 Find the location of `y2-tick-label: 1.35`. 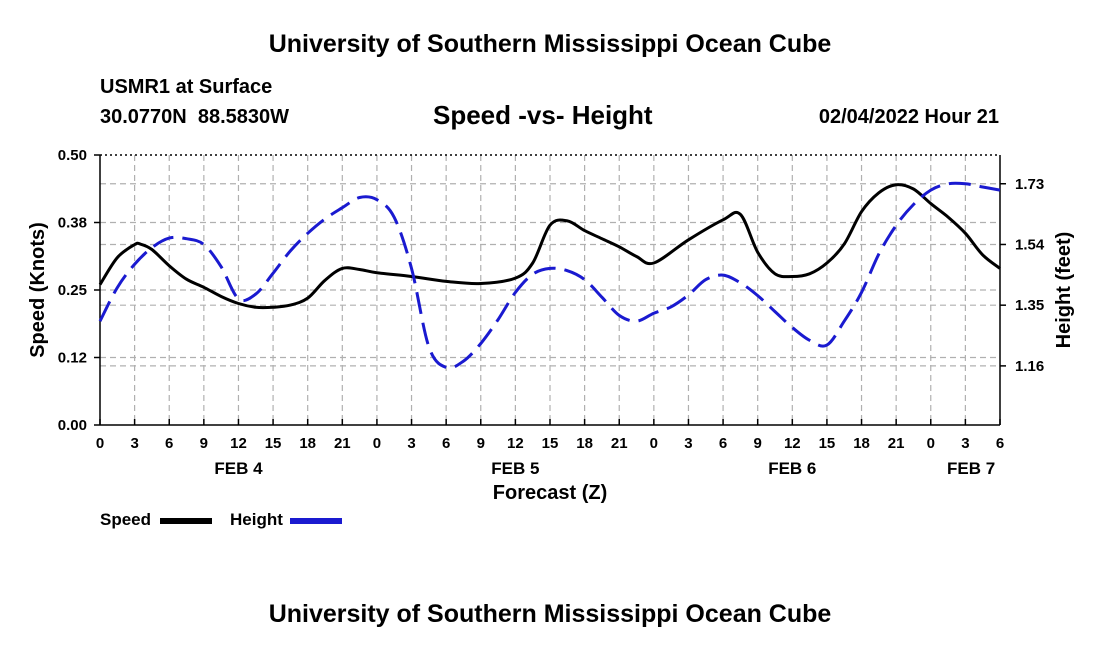

y2-tick-label: 1.35 is located at coordinates (1029, 305).